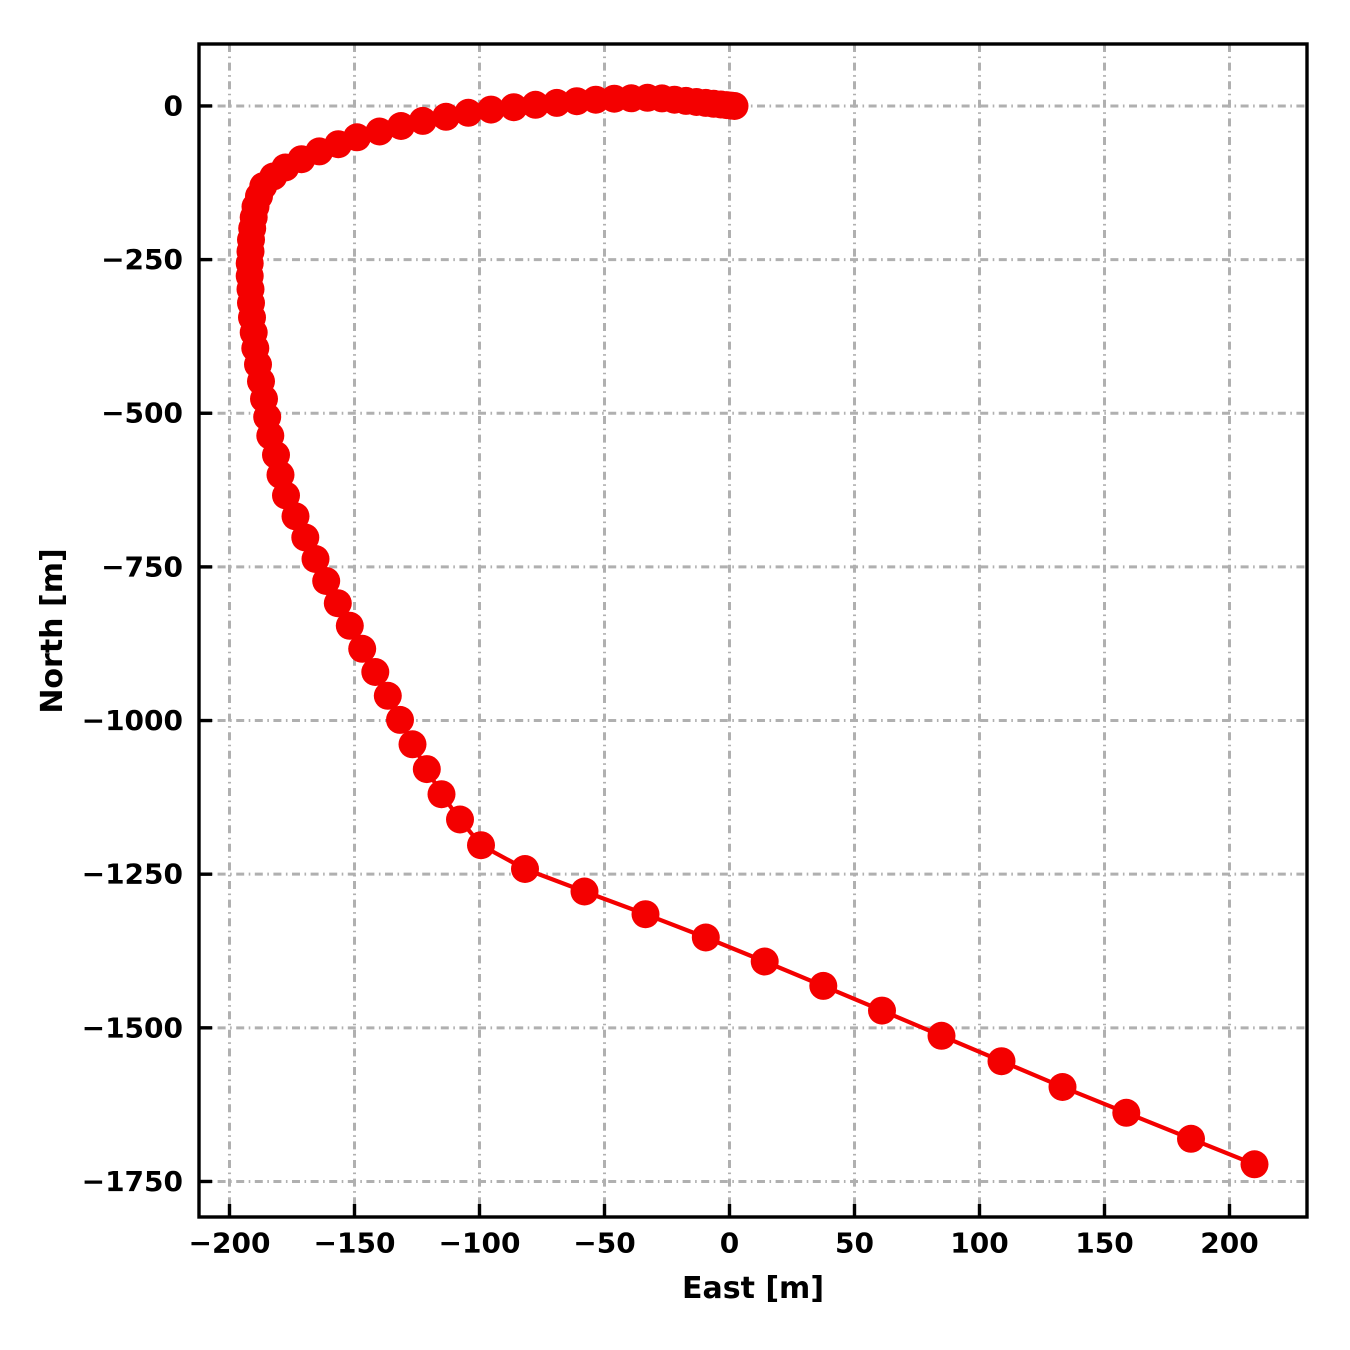 The image size is (1350, 1350). I want to click on y-tick-label: −1750, so click(132, 1181).